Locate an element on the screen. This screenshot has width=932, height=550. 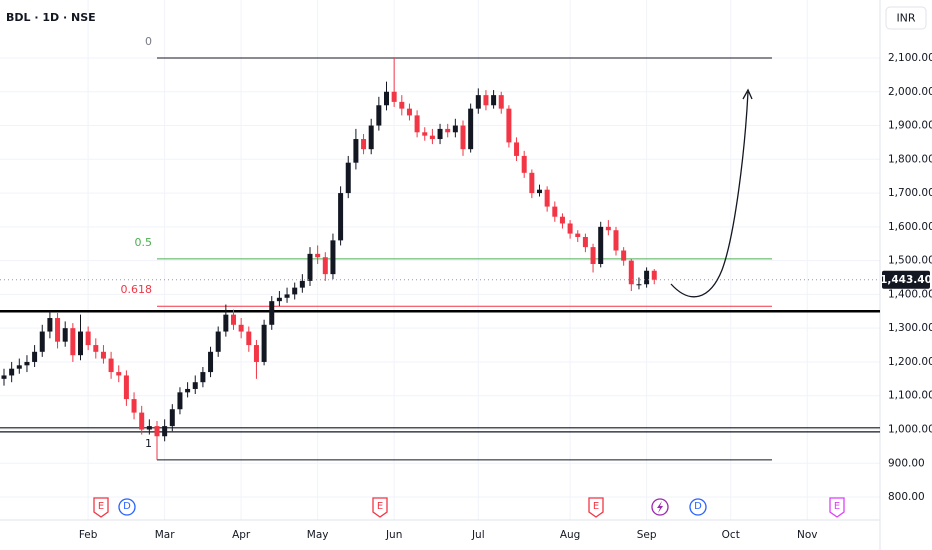
x-tick-label: Oct is located at coordinates (731, 535).